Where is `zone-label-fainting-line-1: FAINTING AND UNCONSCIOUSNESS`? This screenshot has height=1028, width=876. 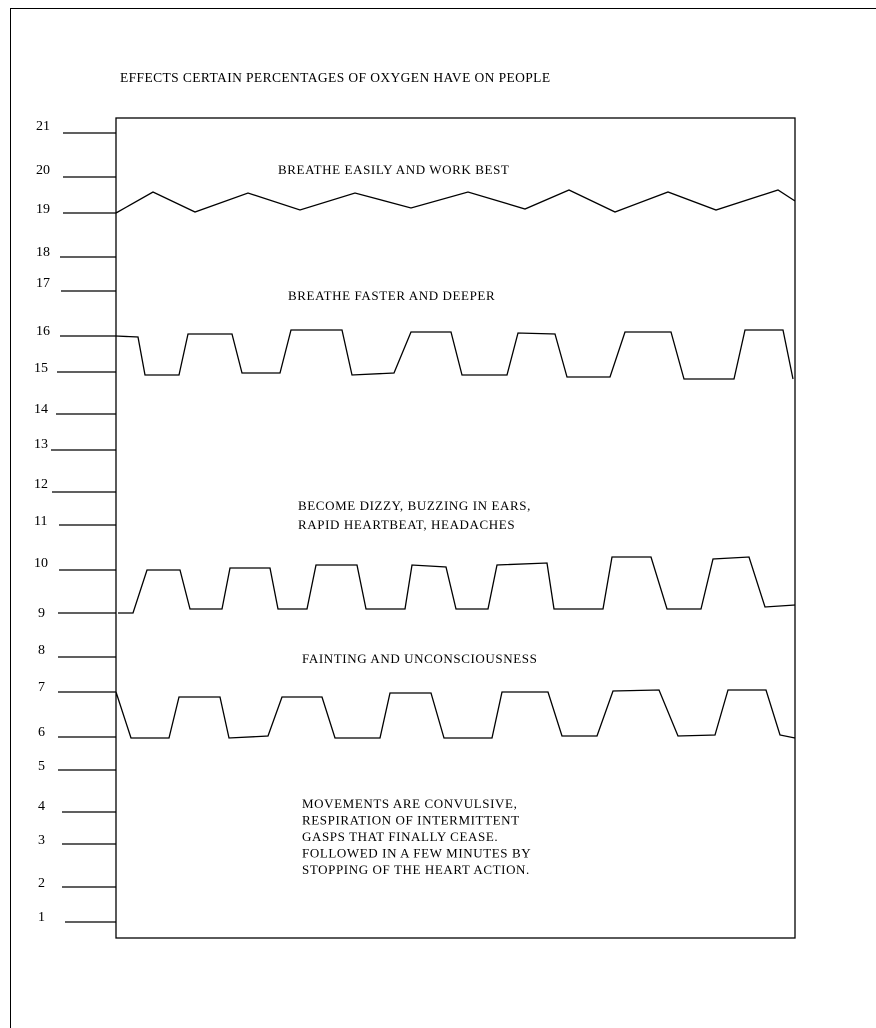 zone-label-fainting-line-1: FAINTING AND UNCONSCIOUSNESS is located at coordinates (419, 658).